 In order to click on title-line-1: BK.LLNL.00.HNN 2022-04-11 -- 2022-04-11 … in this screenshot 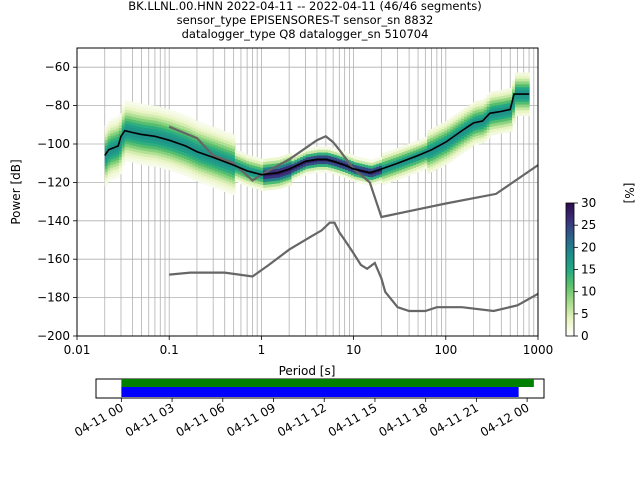, I will do `click(305, 6)`.